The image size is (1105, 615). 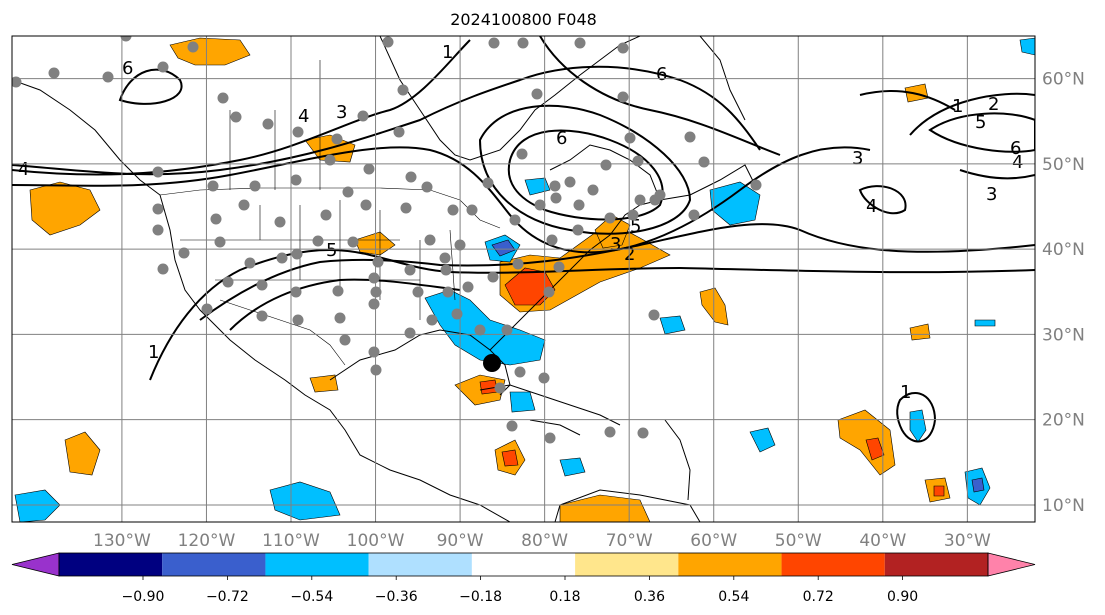 What do you see at coordinates (1063, 165) in the screenshot?
I see `lat-tick-label: 50°N` at bounding box center [1063, 165].